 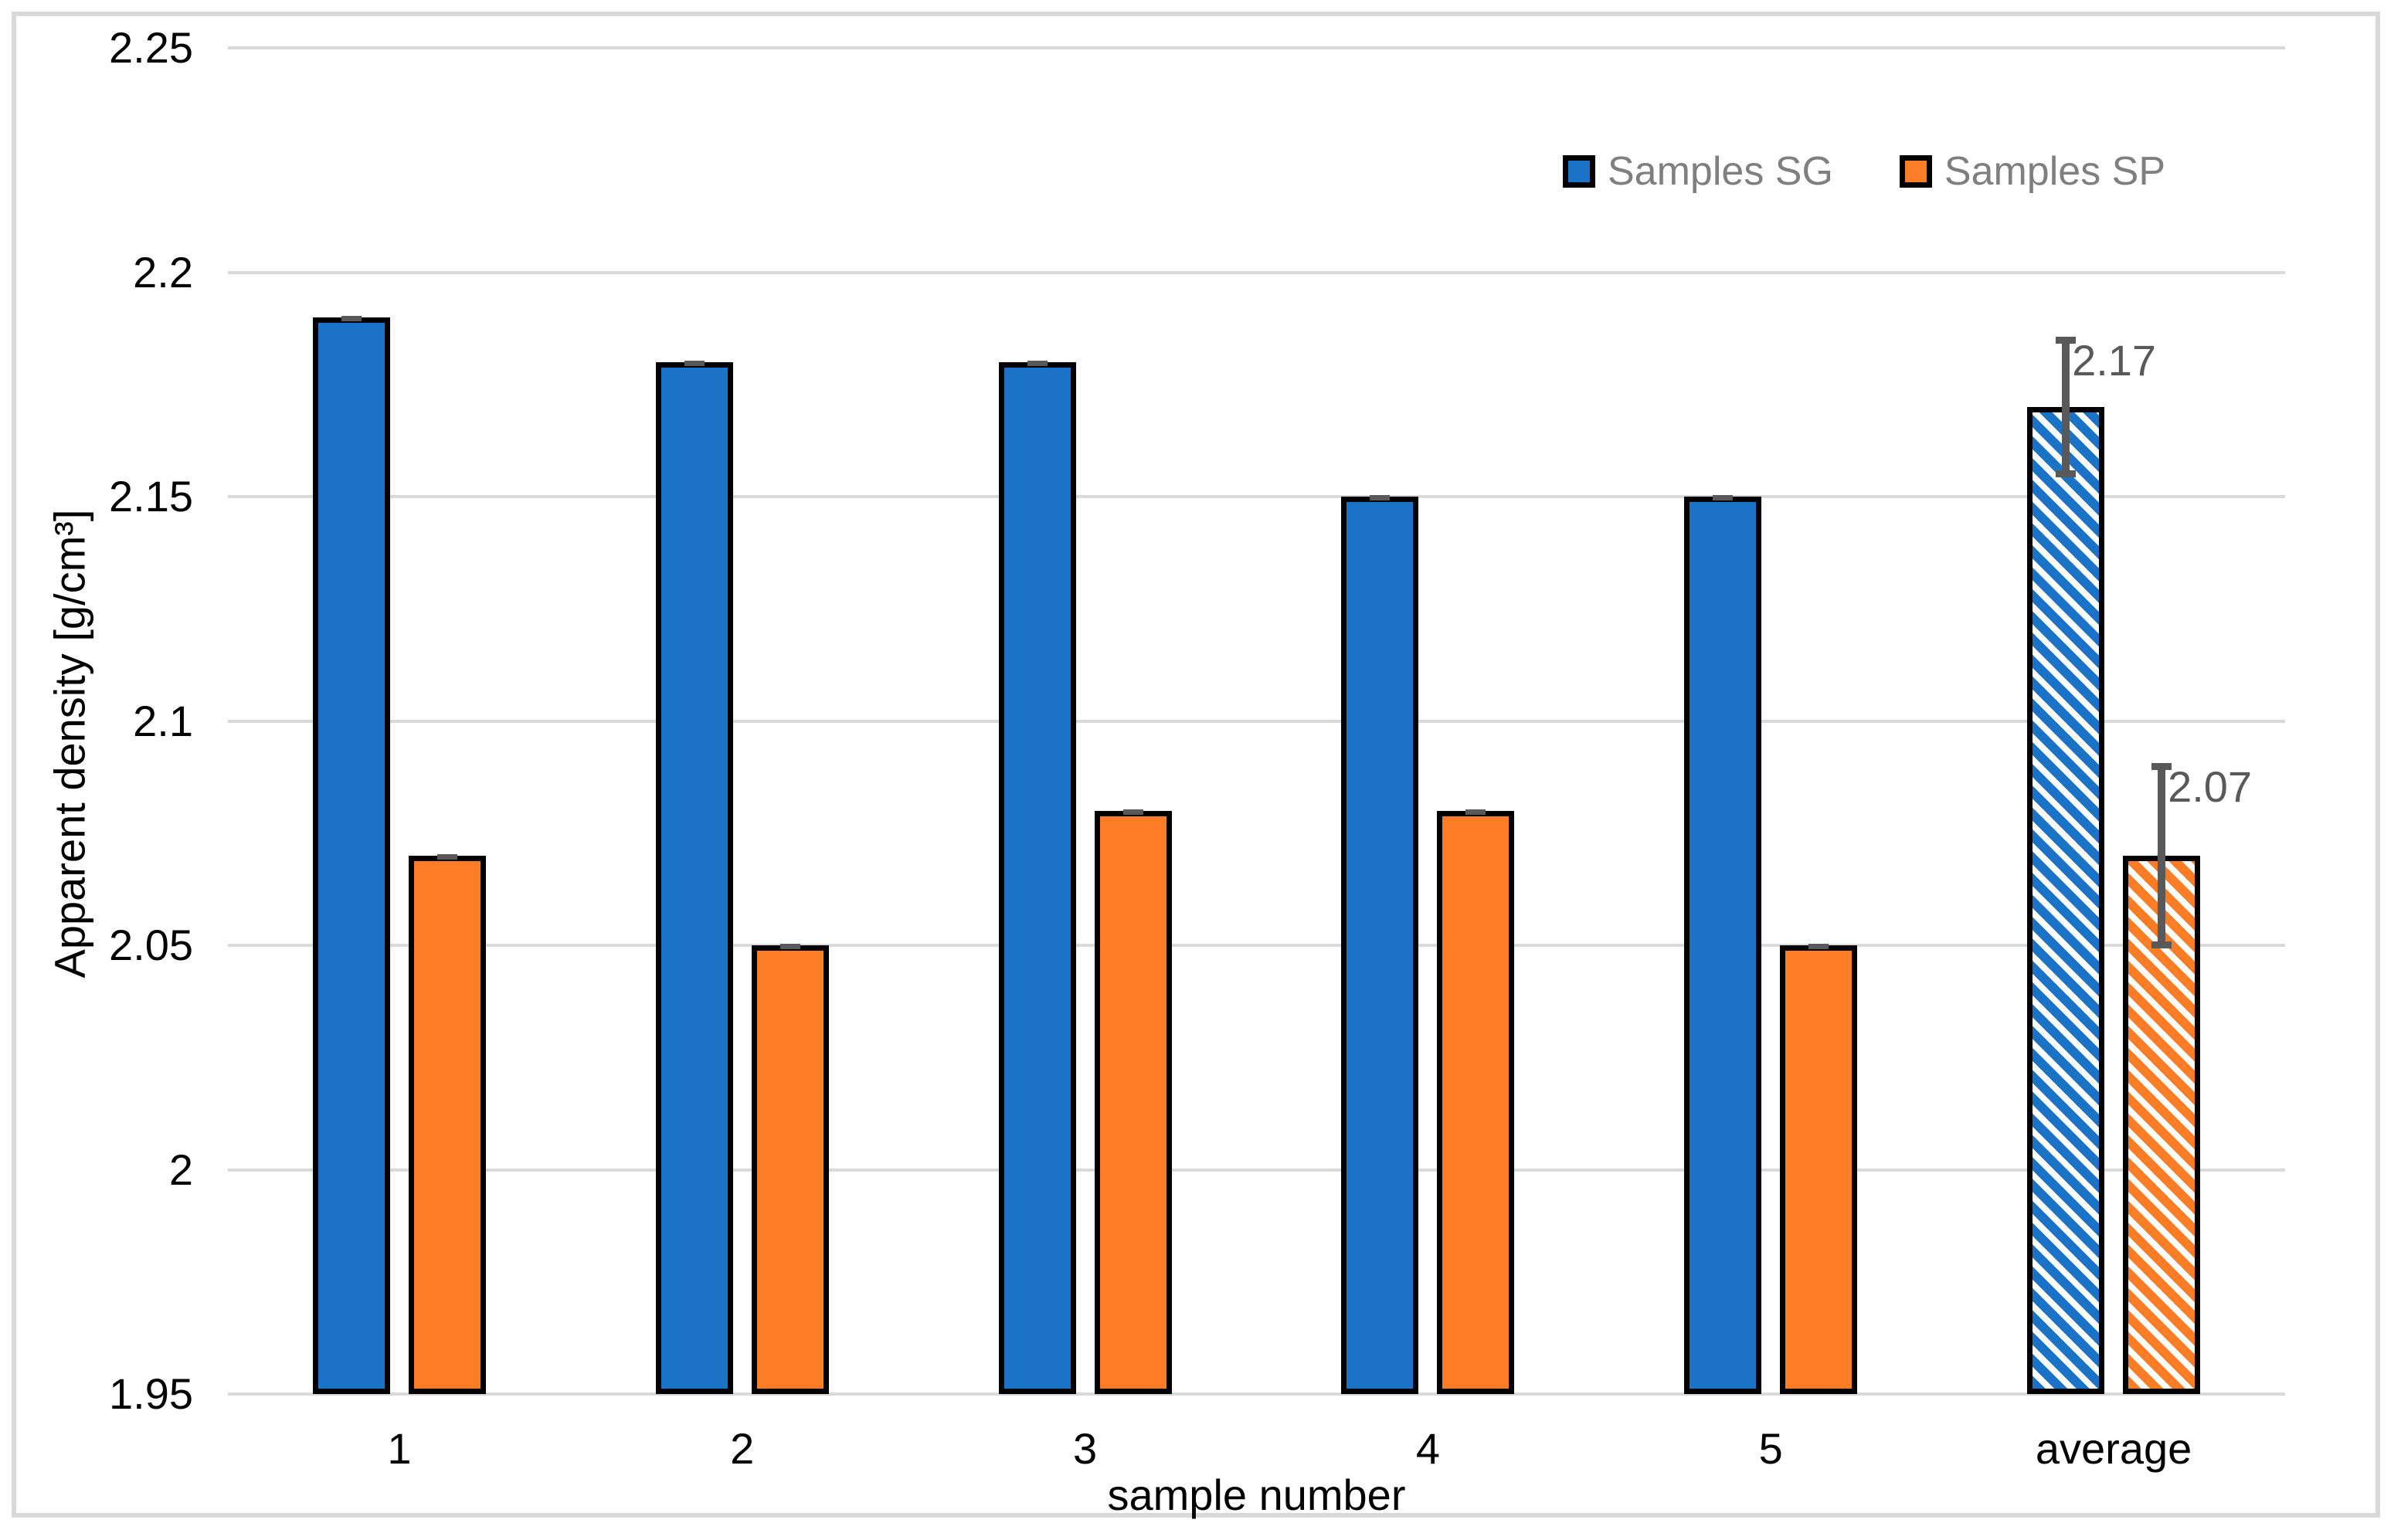 I want to click on x-tick-label-4: 4, so click(x=1427, y=1449).